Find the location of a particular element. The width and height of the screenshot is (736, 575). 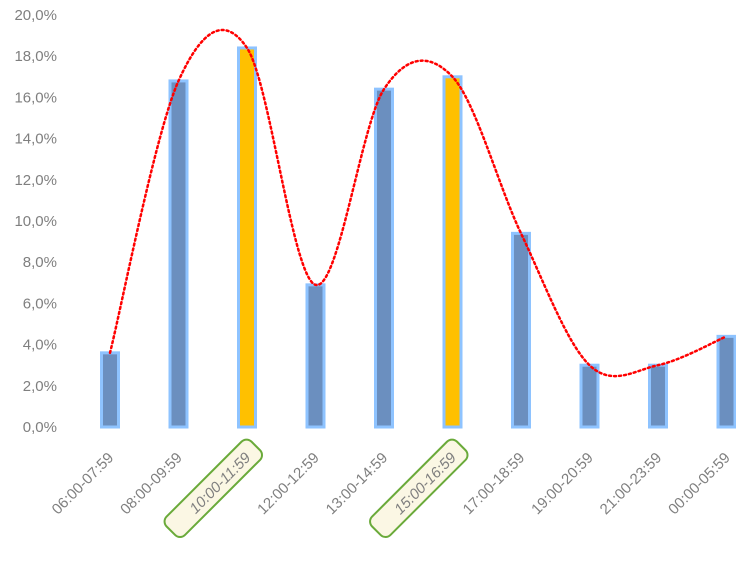

x-tick-12:00-12:59: 12:00-12:59 is located at coordinates (288, 483).